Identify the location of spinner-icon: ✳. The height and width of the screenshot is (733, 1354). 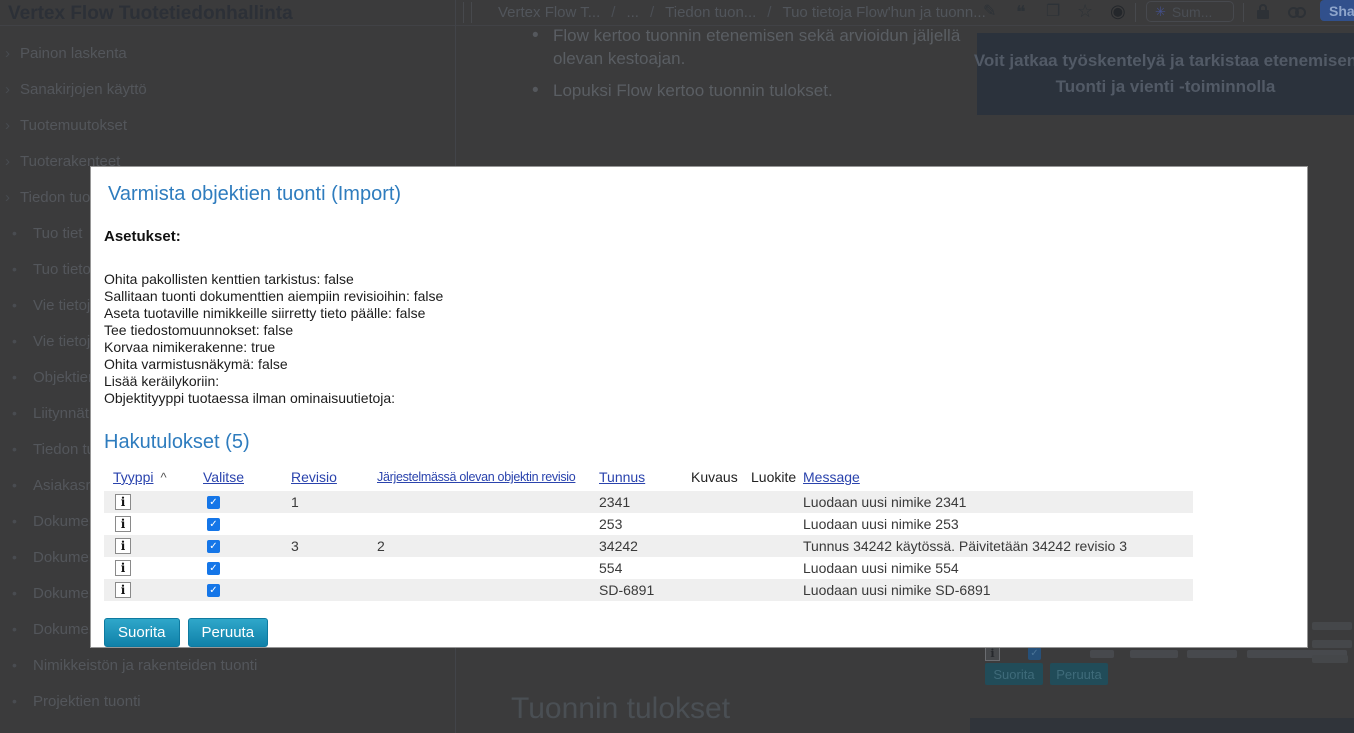
(1160, 11).